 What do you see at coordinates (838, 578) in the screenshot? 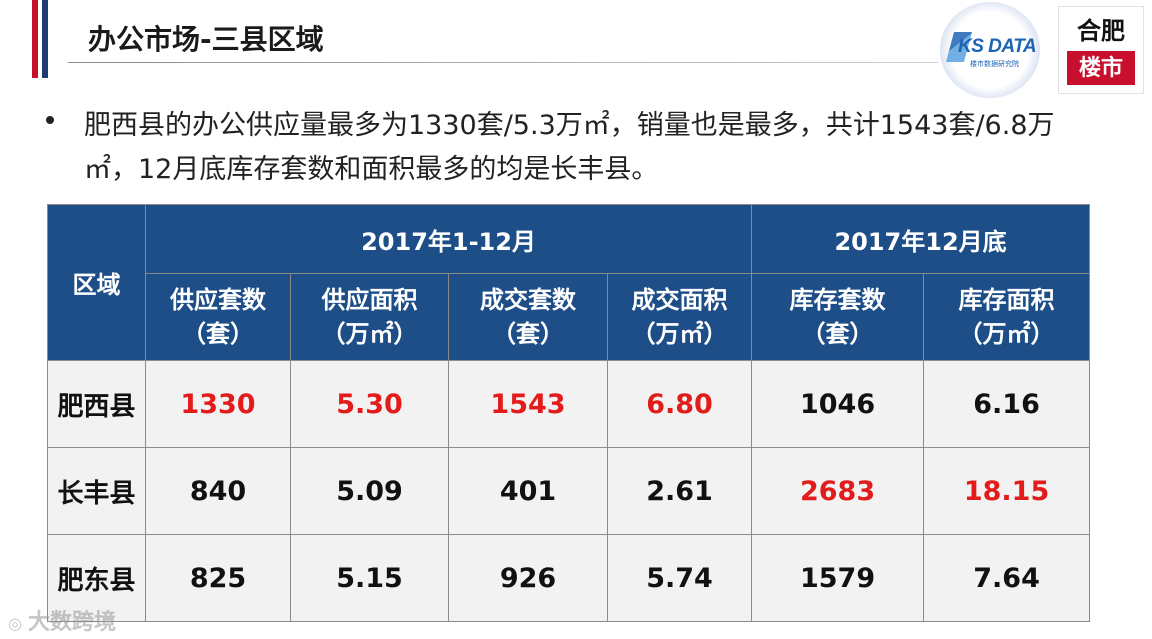
I see `table-cell: 1579` at bounding box center [838, 578].